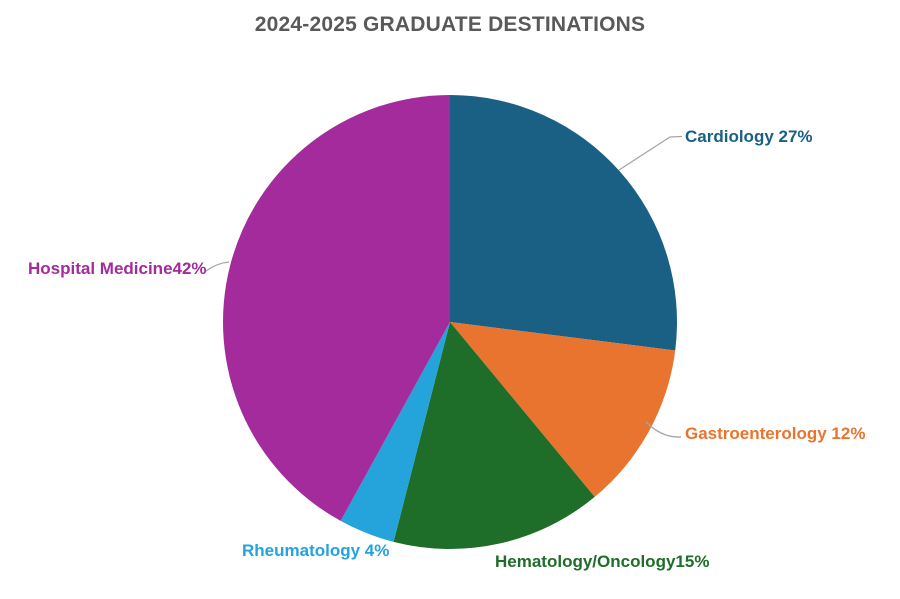  I want to click on pie-slice-gastroenterology, so click(563, 409).